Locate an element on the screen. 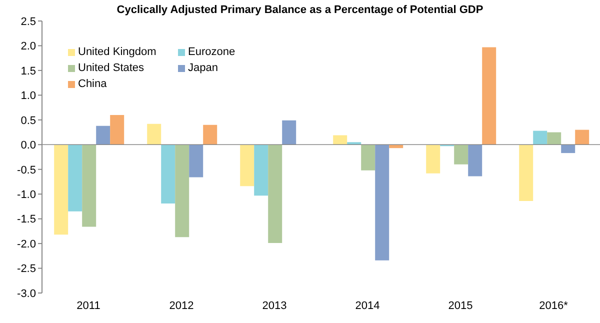 This screenshot has height=323, width=600. x-tick-label: 2013 is located at coordinates (274, 306).